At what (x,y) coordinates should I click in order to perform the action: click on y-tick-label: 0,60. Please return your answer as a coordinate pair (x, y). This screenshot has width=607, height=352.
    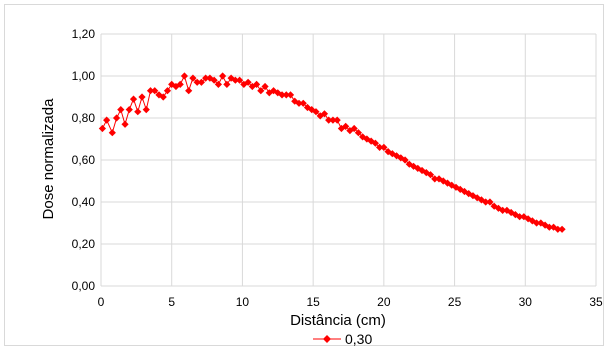
    Looking at the image, I should click on (84, 160).